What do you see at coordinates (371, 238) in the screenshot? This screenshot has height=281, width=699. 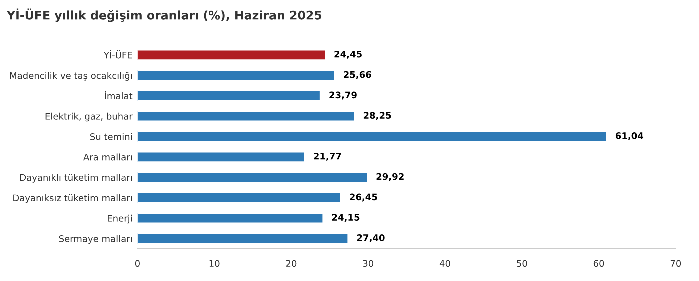 I see `data-label: 27,40` at bounding box center [371, 238].